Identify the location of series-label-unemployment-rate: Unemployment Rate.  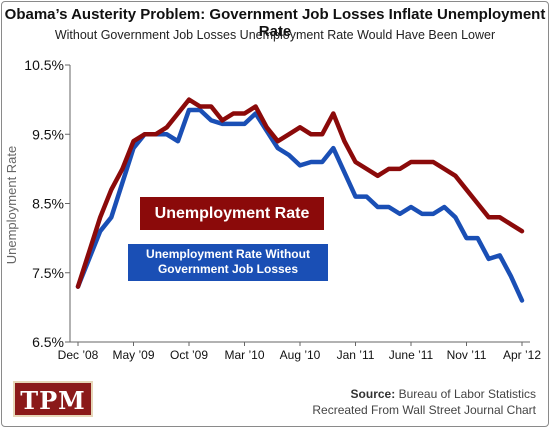
(232, 213).